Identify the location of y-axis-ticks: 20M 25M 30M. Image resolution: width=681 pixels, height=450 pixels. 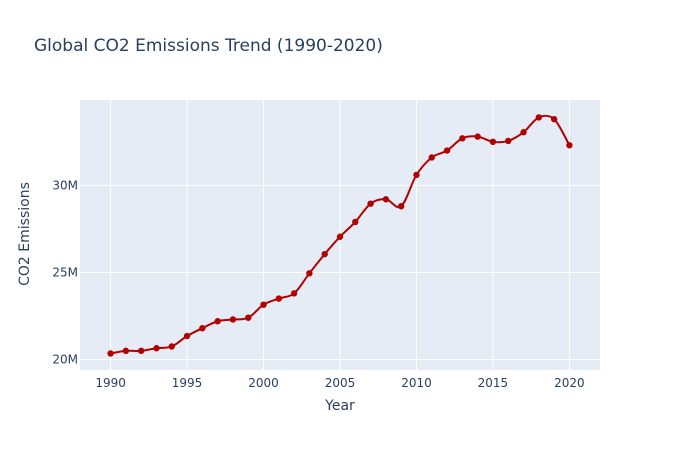
(65, 272).